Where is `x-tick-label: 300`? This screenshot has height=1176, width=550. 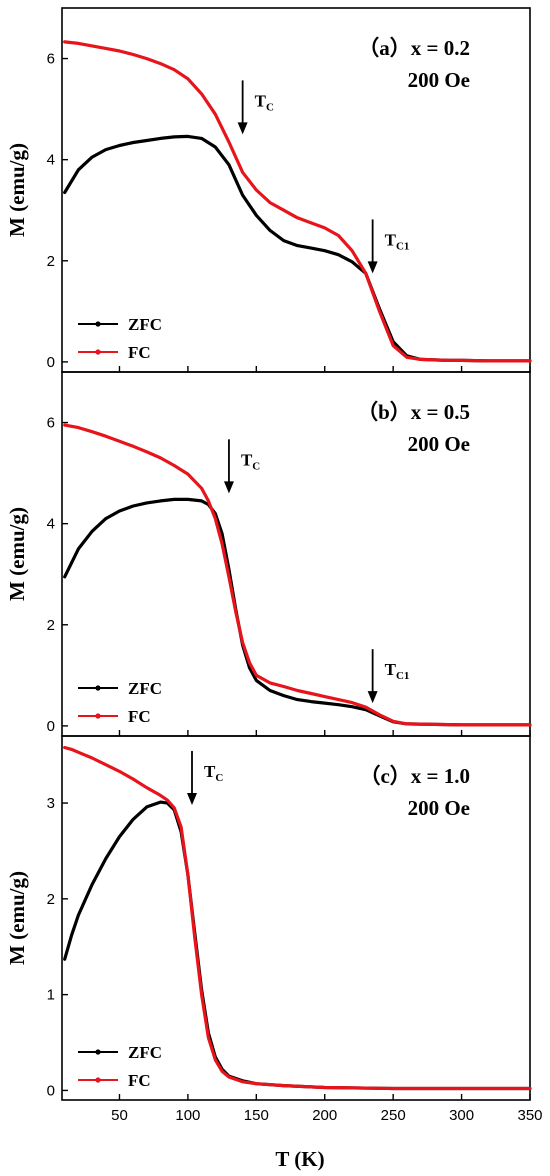 x-tick-label: 300 is located at coordinates (461, 1115).